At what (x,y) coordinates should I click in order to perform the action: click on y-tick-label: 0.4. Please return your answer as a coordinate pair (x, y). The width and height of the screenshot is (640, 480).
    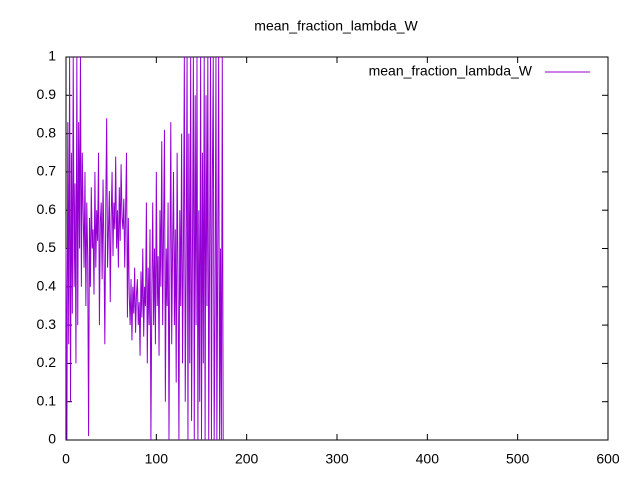
    Looking at the image, I should click on (47, 286).